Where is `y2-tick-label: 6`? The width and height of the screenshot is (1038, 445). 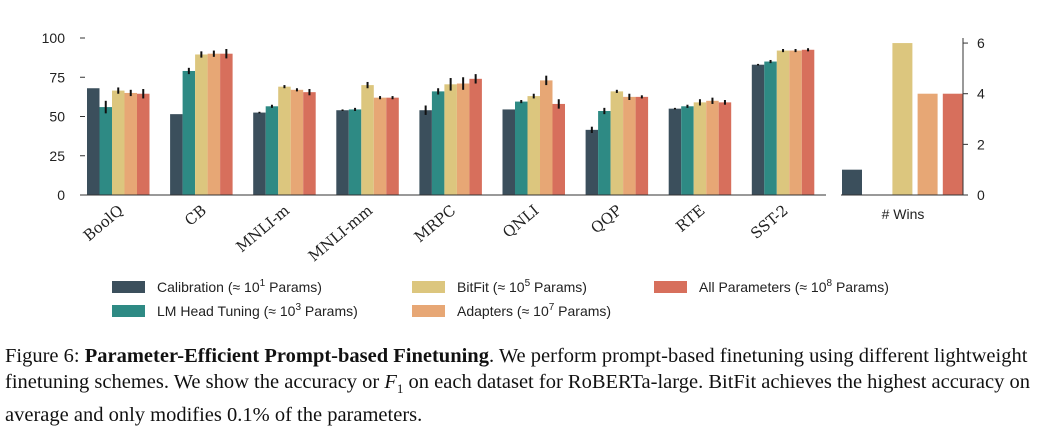 y2-tick-label: 6 is located at coordinates (981, 43).